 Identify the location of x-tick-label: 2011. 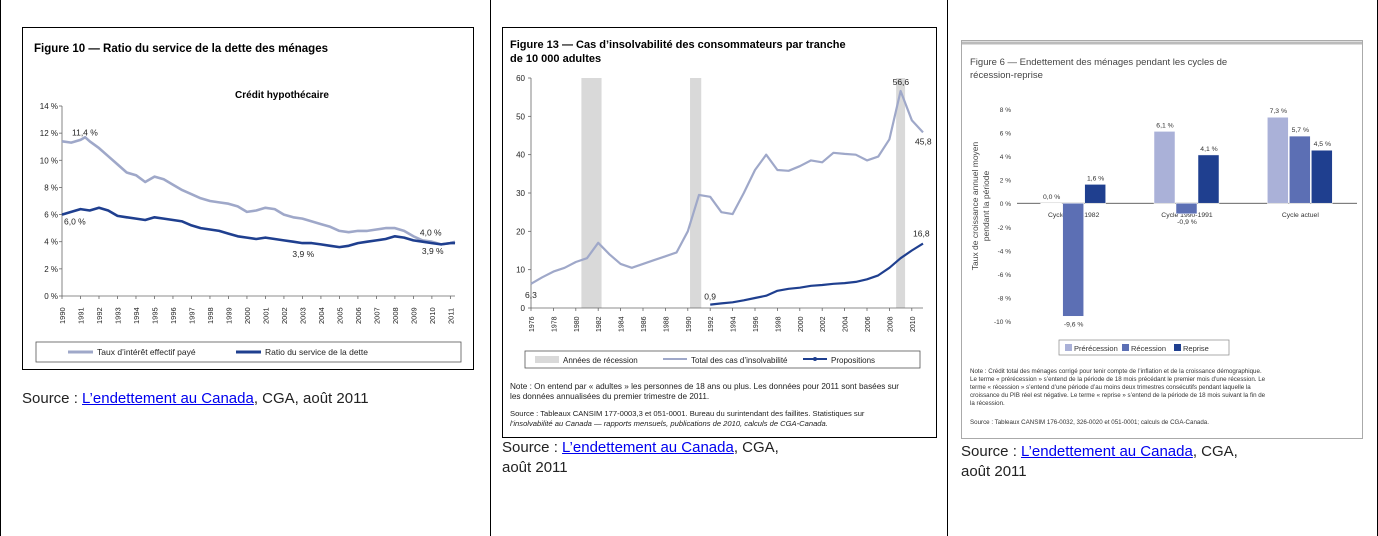
(450, 316).